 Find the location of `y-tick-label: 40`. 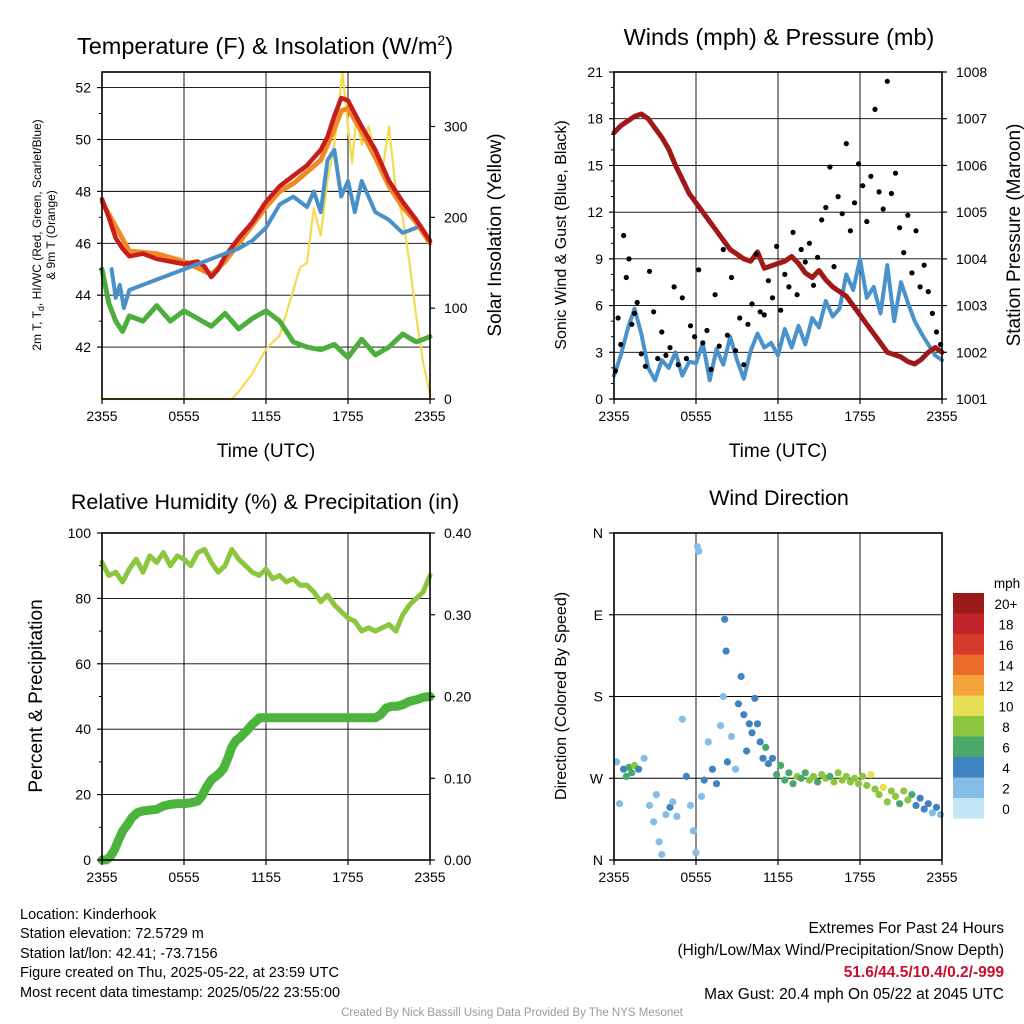

y-tick-label: 40 is located at coordinates (83, 729).